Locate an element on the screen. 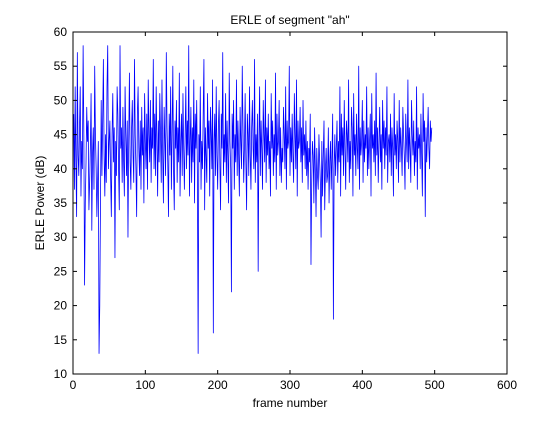 The width and height of the screenshot is (560, 425). y-tick-label: 40 is located at coordinates (61, 169).